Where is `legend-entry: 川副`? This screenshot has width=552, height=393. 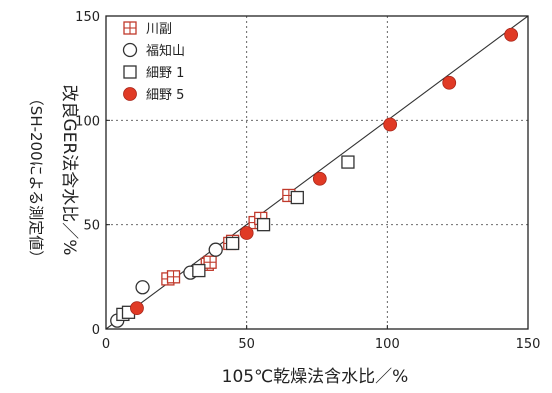 legend-entry: 川副 is located at coordinates (159, 29).